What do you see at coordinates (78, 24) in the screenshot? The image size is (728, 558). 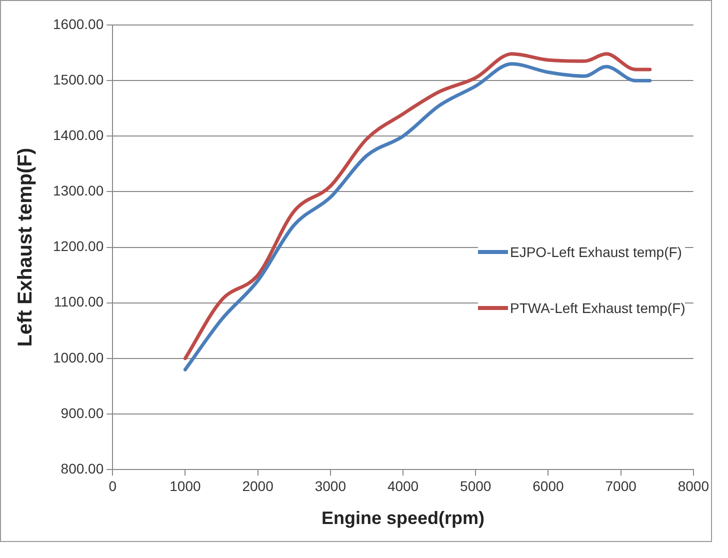 I see `y-tick-label: 1600.00` at bounding box center [78, 24].